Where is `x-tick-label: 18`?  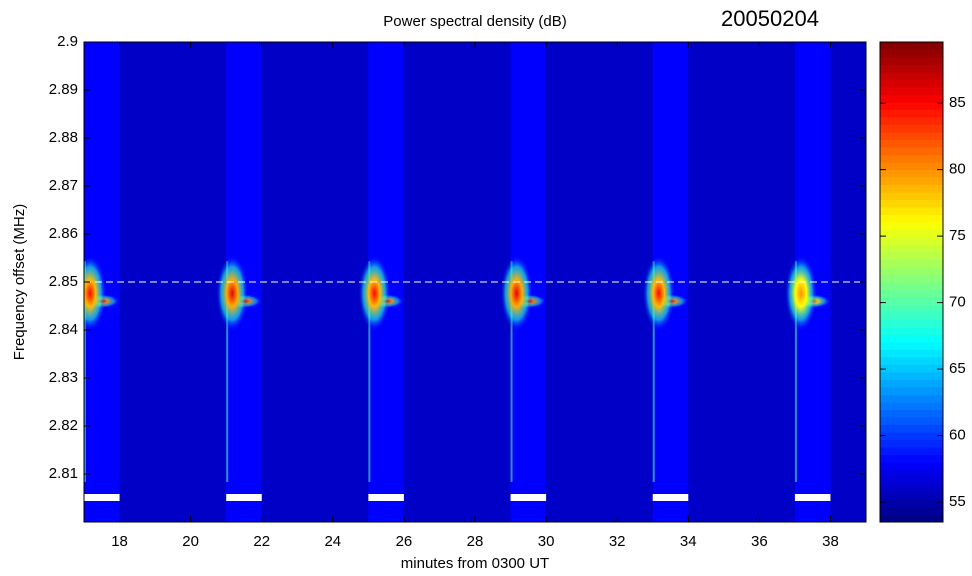
x-tick-label: 18 is located at coordinates (119, 541).